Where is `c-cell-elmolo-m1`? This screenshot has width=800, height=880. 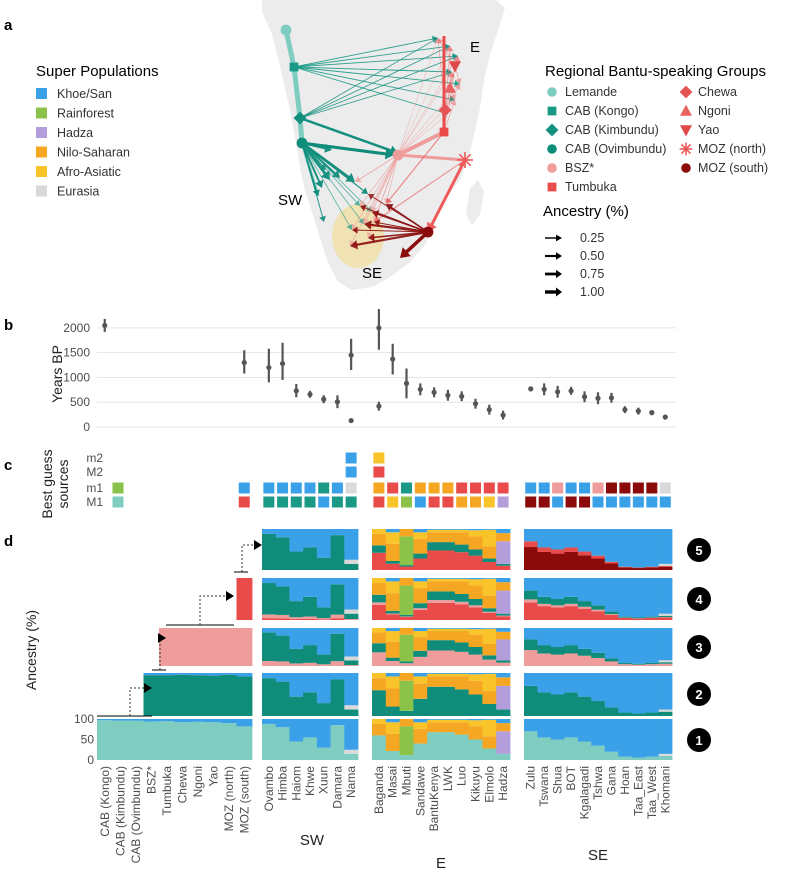
c-cell-elmolo-m1 is located at coordinates (489, 488).